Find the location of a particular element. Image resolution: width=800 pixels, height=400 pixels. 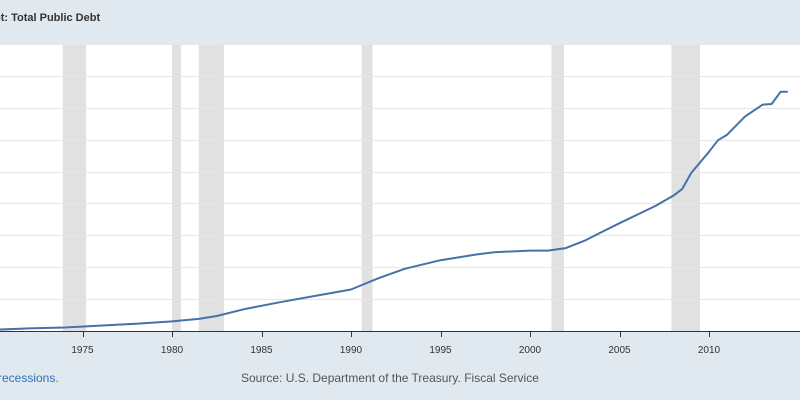

x-axis-ticks: 1975 1980 1985 1990 1995 2000 2005 2010 is located at coordinates (396, 343).